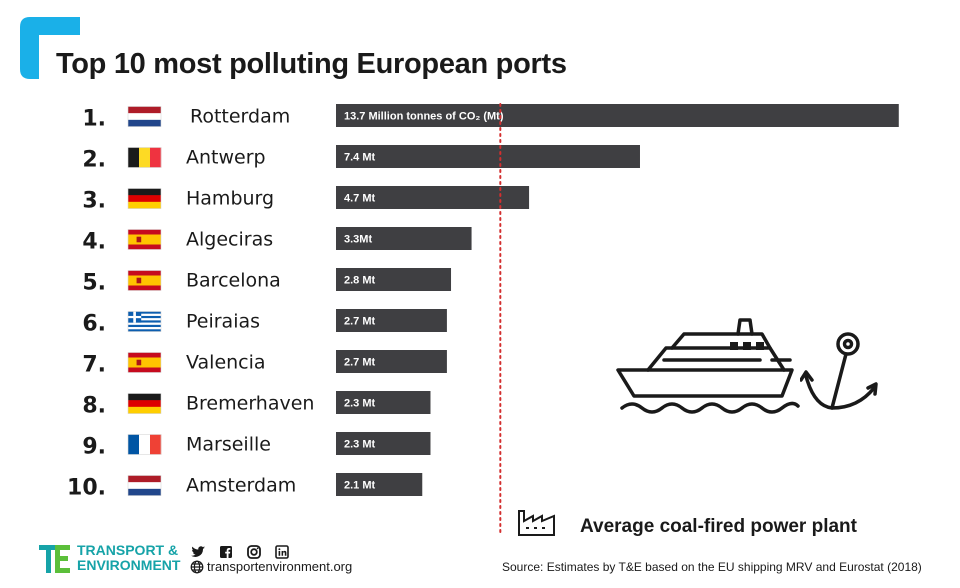 This screenshot has height=588, width=960. Describe the element at coordinates (94, 160) in the screenshot. I see `rank-label: 2.` at that location.